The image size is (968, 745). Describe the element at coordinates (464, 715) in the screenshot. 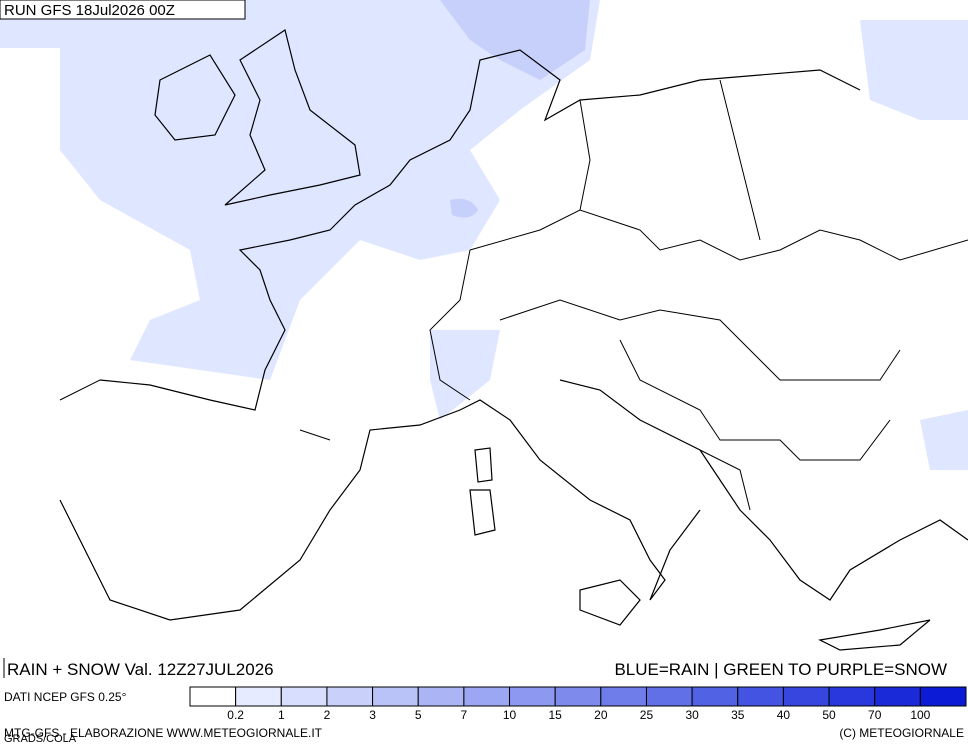

I see `colorbar-label: 7` at that location.